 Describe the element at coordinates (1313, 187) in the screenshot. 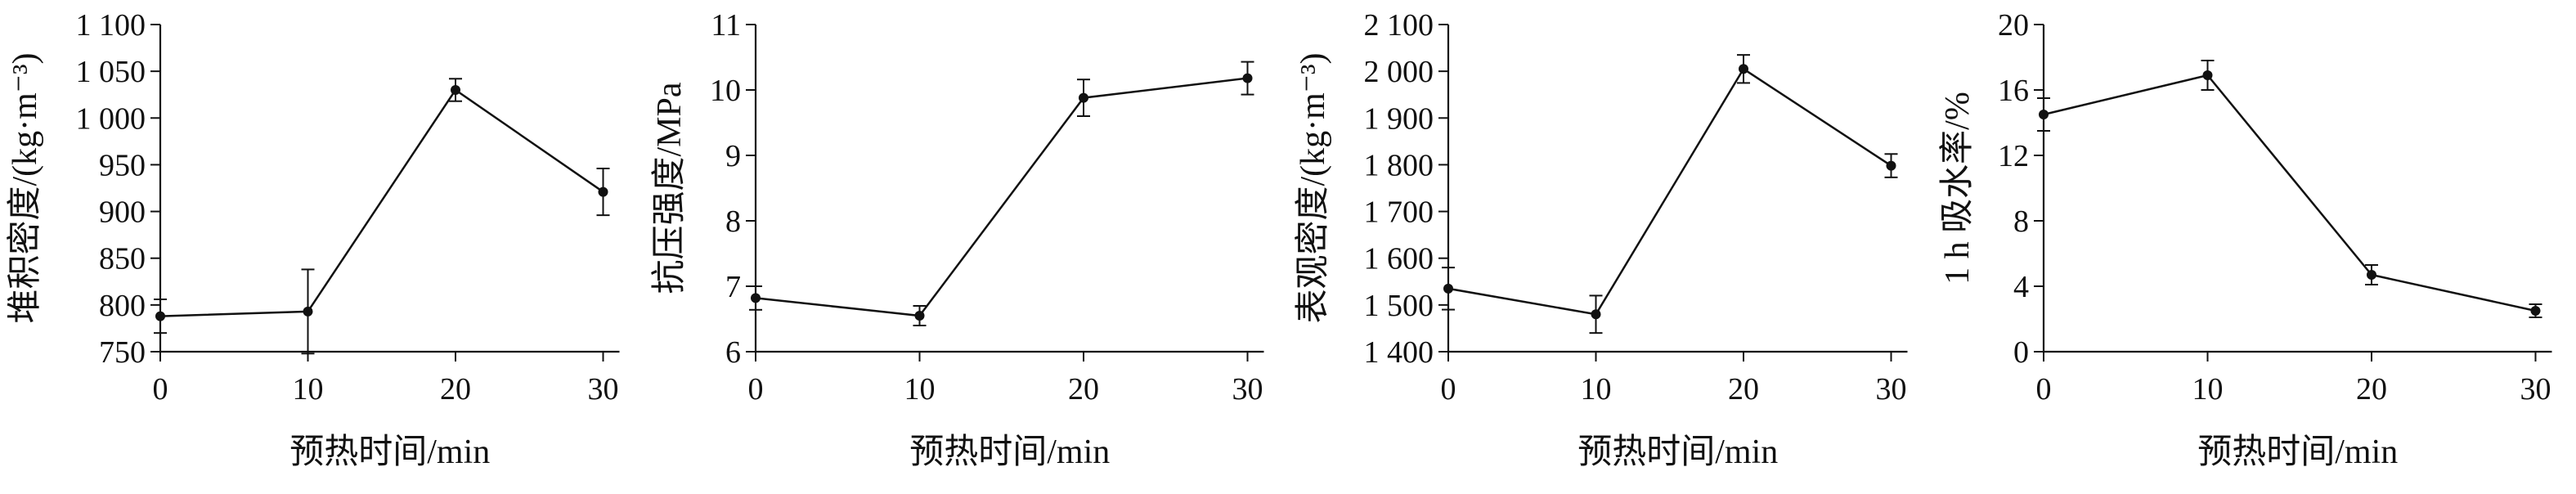

I see `y-axis-label: 表观密度/(kg·m⁻³)` at that location.